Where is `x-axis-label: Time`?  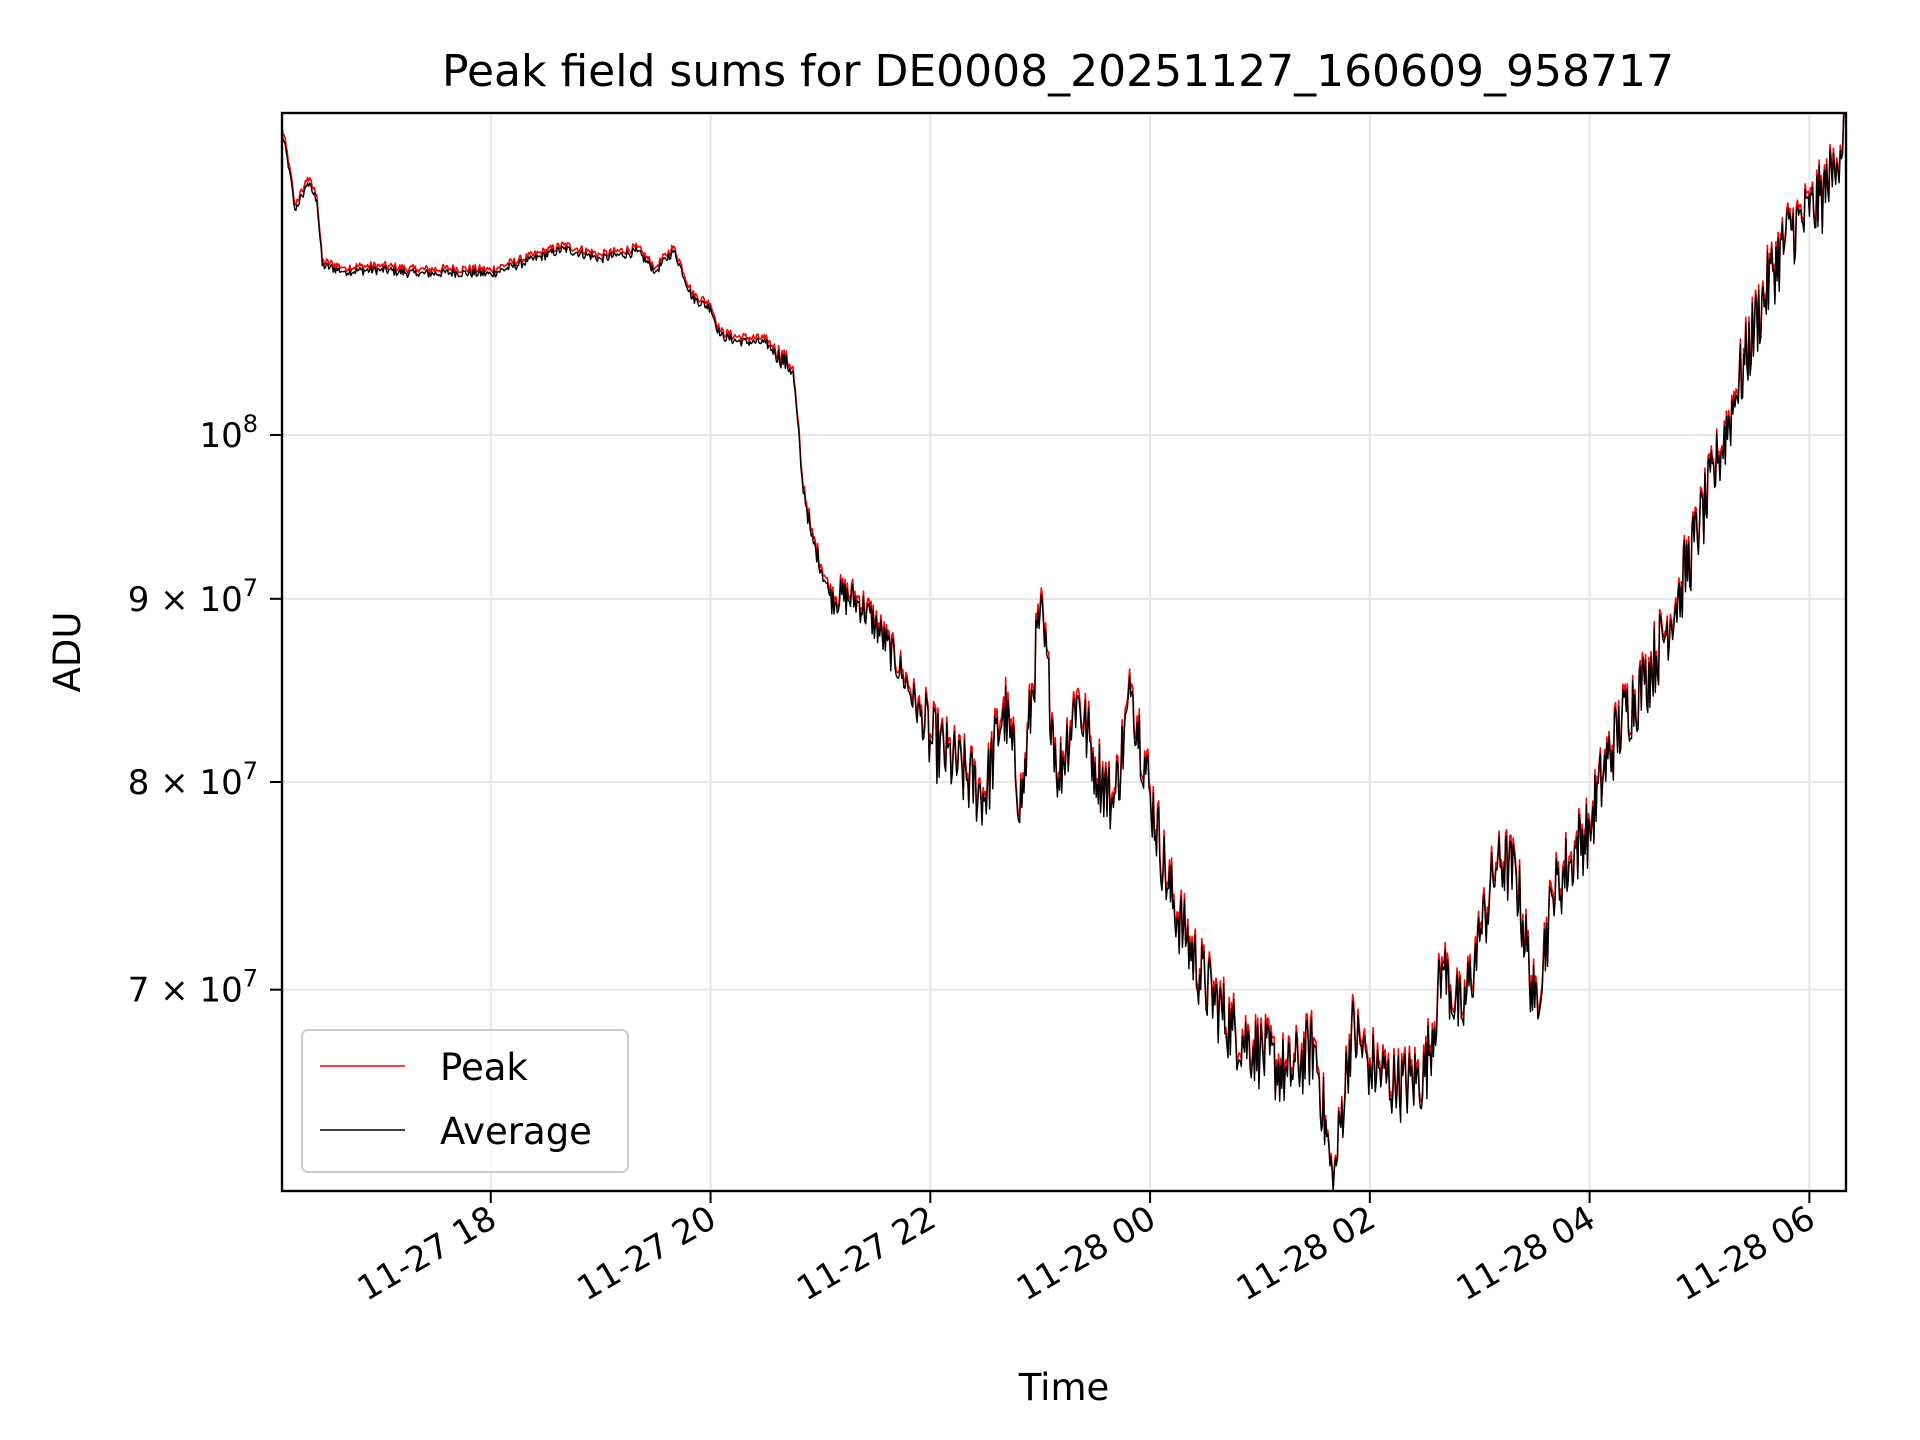 x-axis-label: Time is located at coordinates (1064, 1387).